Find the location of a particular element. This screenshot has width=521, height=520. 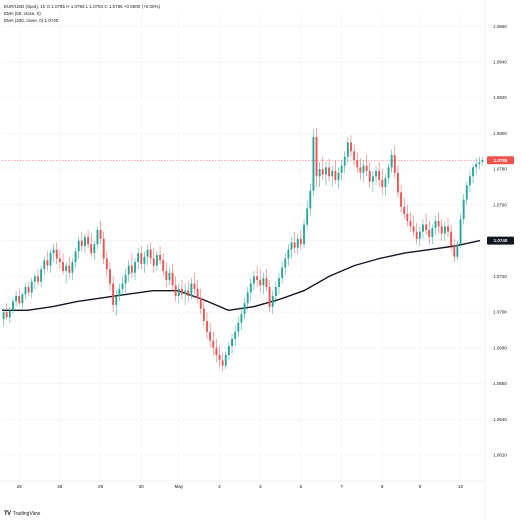

indicator-ema-50: EMA (50, close, 0) is located at coordinates (82, 13).